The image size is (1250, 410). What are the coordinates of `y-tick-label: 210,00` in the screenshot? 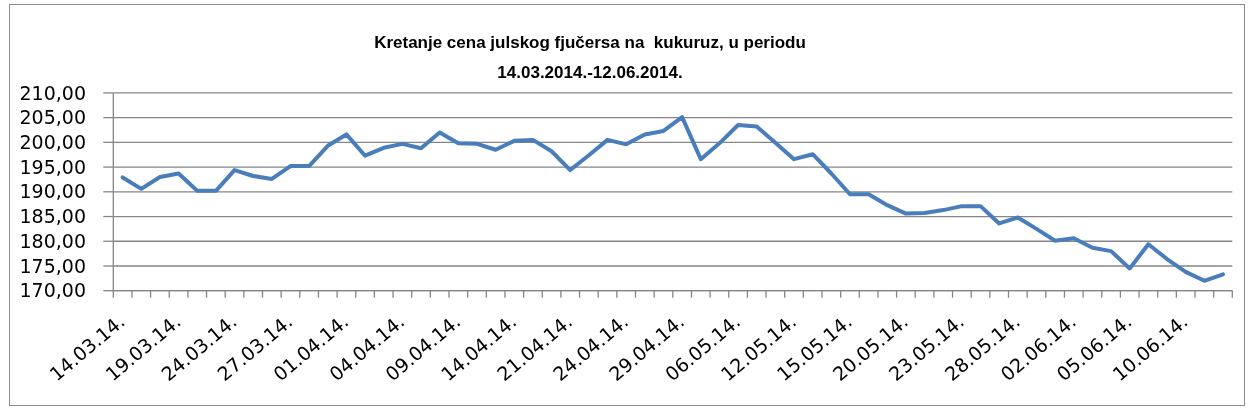 It's located at (52, 92).